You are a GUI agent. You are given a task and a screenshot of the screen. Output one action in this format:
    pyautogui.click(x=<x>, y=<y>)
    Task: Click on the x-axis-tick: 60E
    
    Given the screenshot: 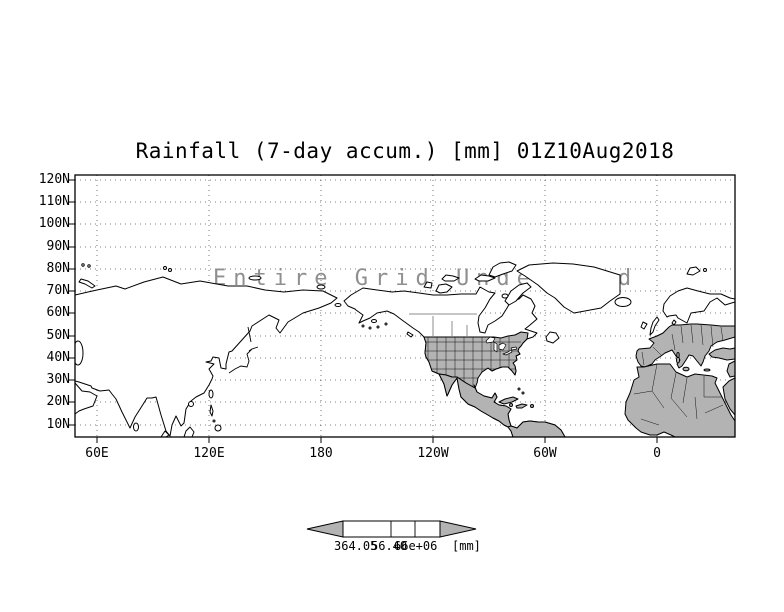 What is the action you would take?
    pyautogui.click(x=97, y=453)
    